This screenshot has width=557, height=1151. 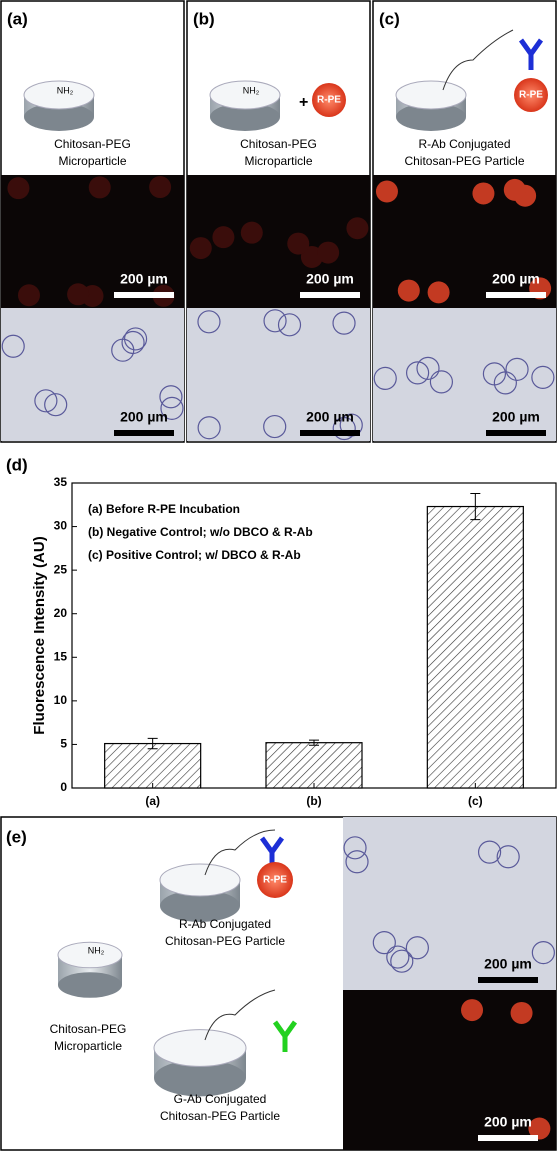 I want to click on y-tick-label: 10, so click(x=61, y=700).